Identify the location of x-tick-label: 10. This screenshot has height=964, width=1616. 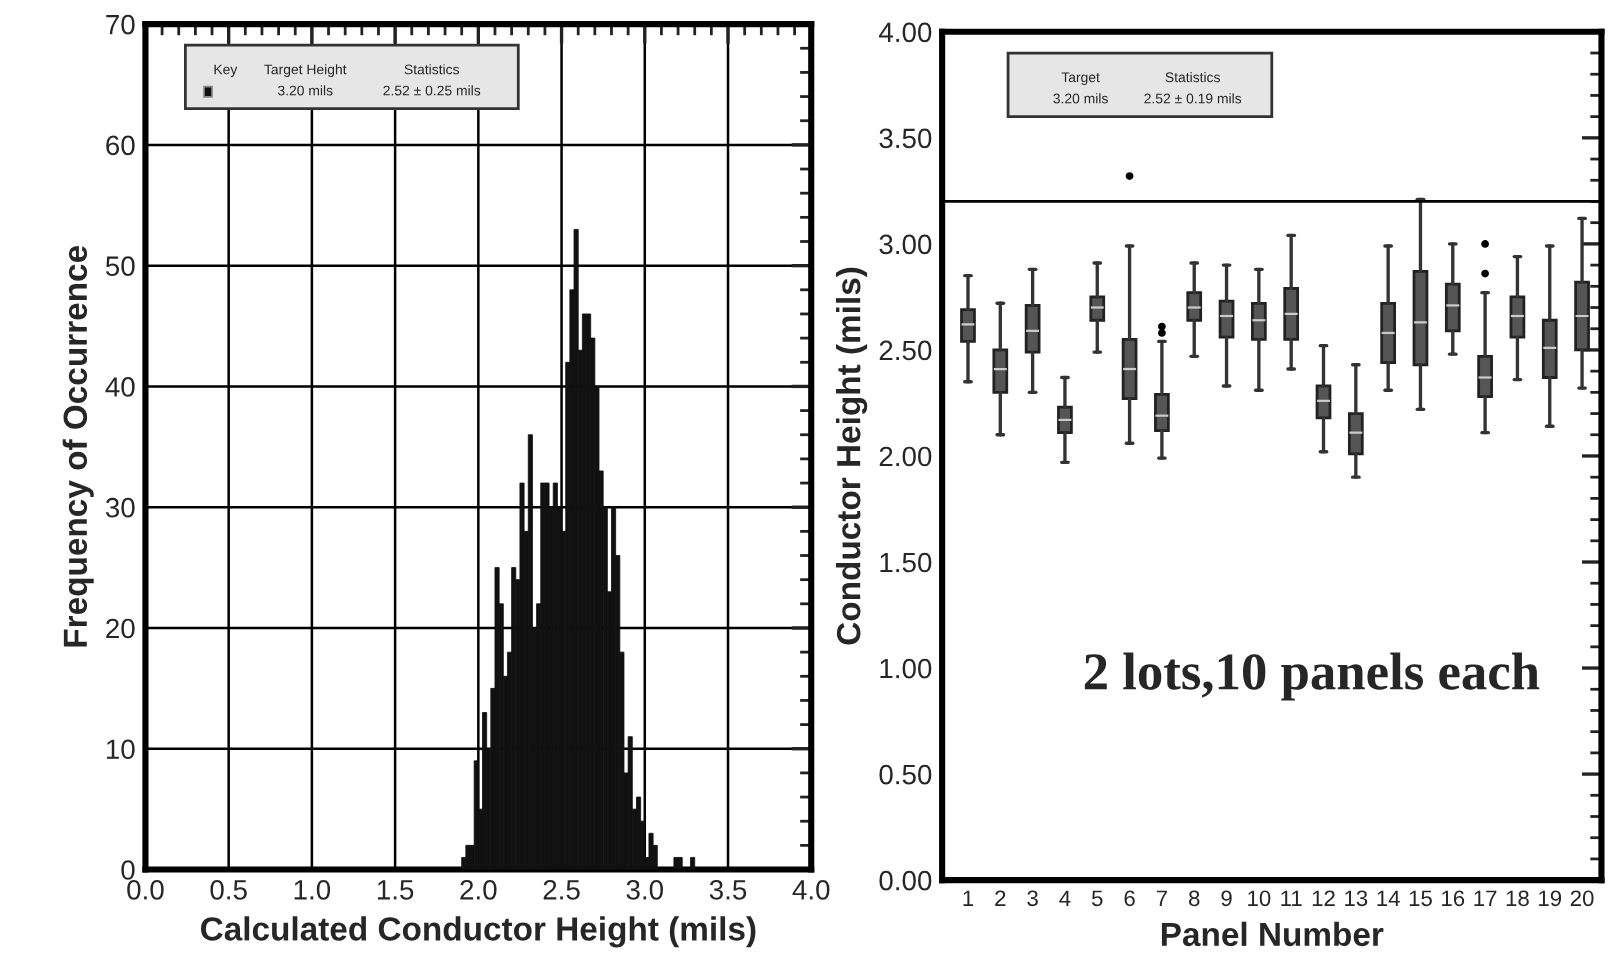
(1259, 898).